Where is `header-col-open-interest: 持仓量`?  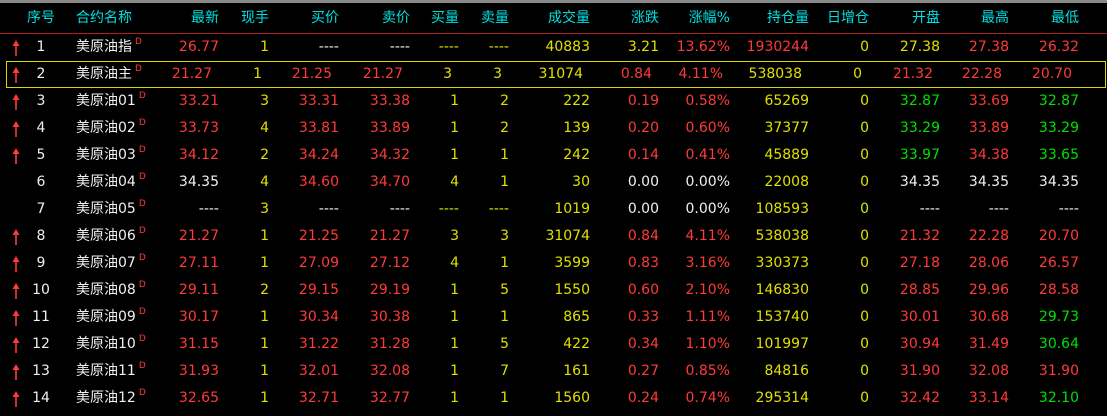
header-col-open-interest: 持仓量 is located at coordinates (788, 18).